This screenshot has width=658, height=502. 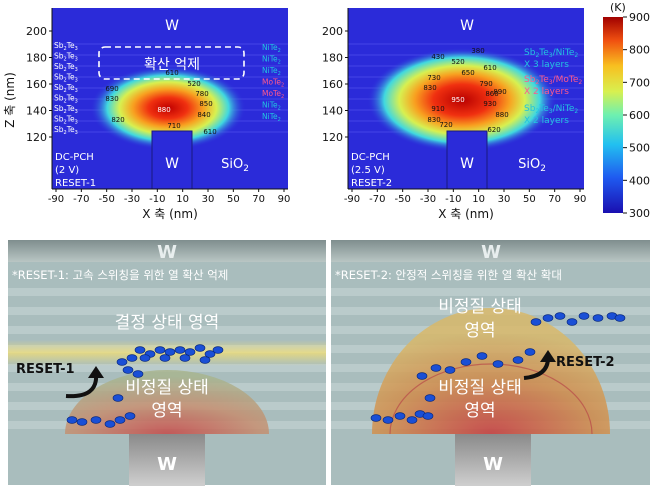 What do you see at coordinates (493, 464) in the screenshot?
I see `bottom-w-label: W` at bounding box center [493, 464].